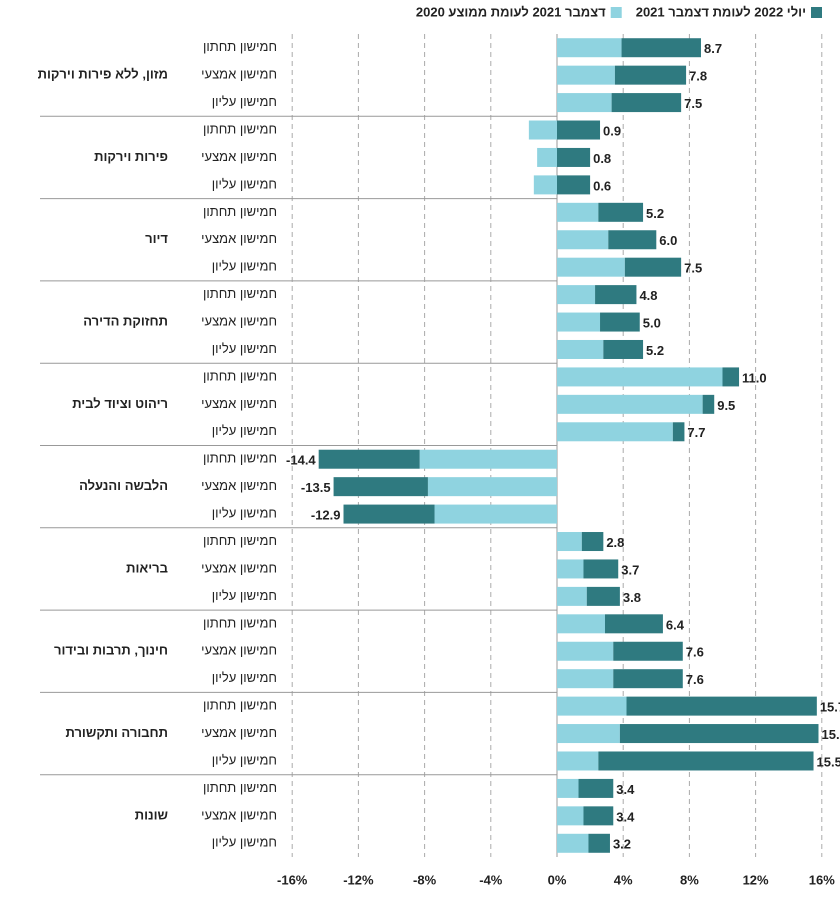  Describe the element at coordinates (316, 487) in the screenshot. I see `total-label: -13.5` at that location.